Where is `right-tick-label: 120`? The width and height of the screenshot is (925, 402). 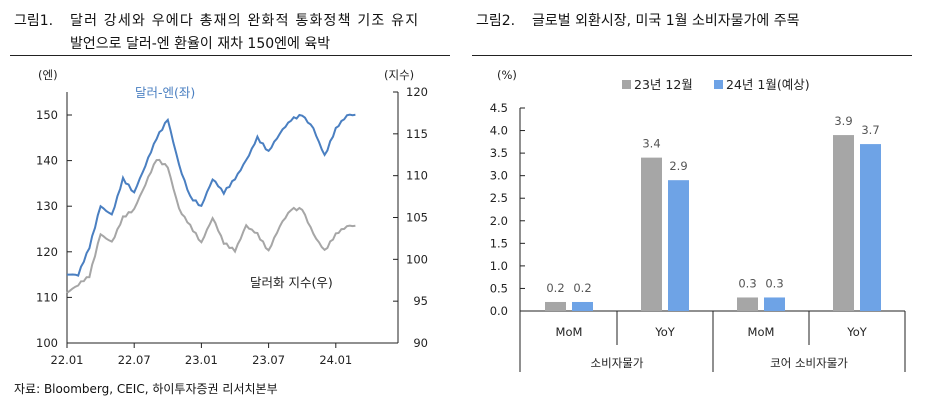 right-tick-label: 120 is located at coordinates (417, 92).